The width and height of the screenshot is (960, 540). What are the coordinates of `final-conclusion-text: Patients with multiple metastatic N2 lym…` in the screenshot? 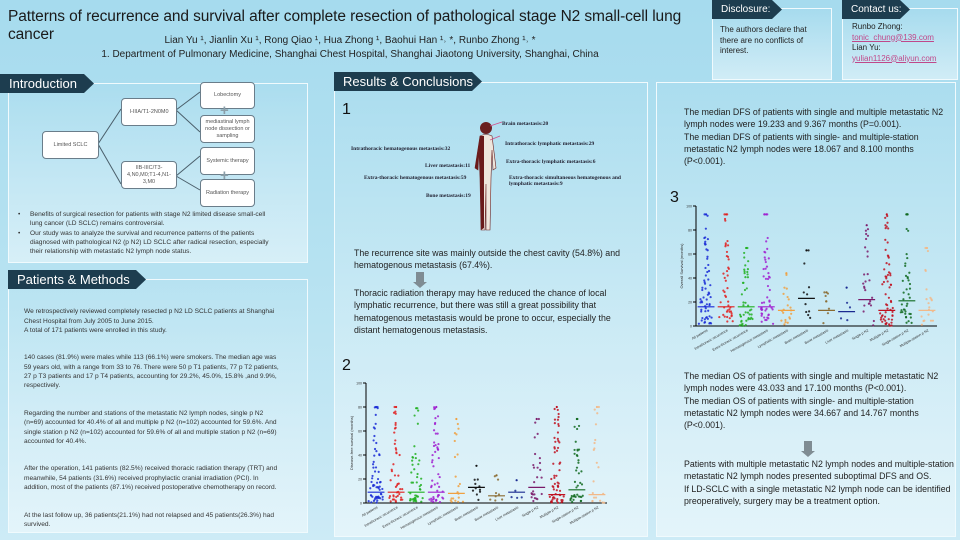 It's located at (819, 482).